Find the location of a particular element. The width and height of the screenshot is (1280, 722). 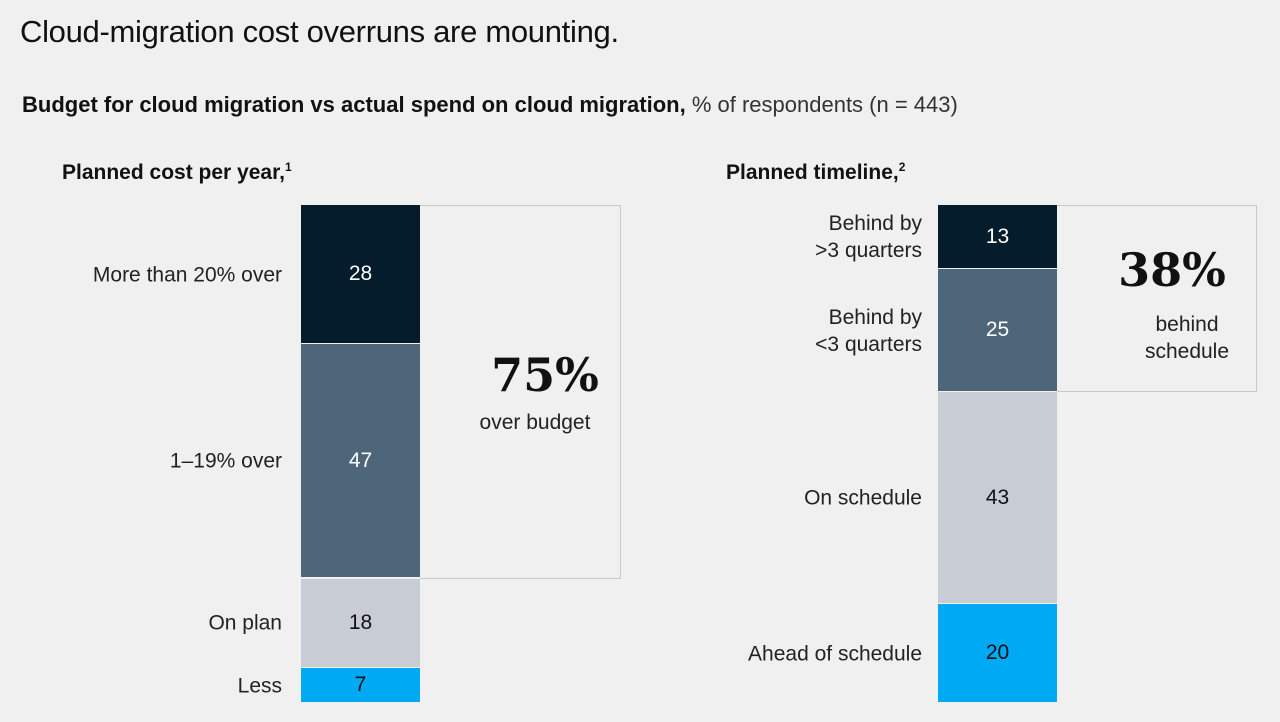

bar-segment: 47 is located at coordinates (360, 461).